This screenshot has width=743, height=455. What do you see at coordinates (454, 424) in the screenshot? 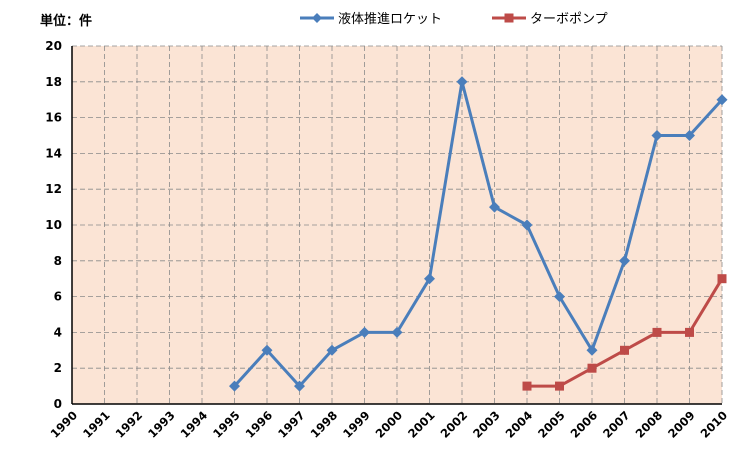
I see `x-tick-label: 2002` at bounding box center [454, 424].